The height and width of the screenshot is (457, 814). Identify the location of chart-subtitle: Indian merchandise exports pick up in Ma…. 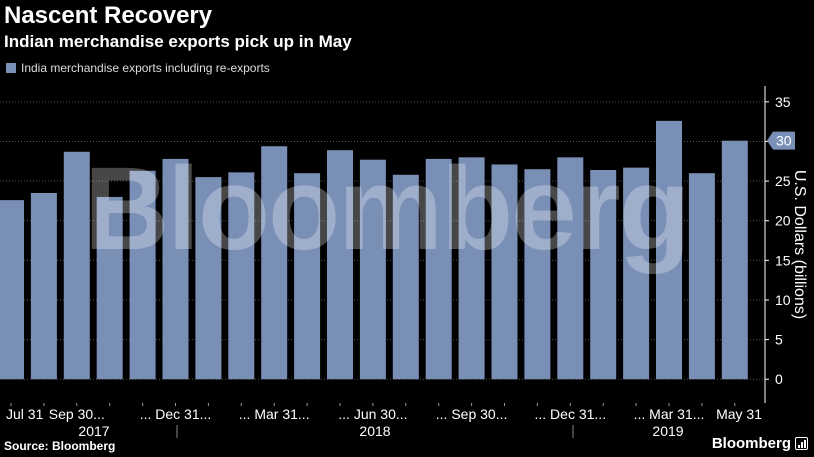
(178, 41).